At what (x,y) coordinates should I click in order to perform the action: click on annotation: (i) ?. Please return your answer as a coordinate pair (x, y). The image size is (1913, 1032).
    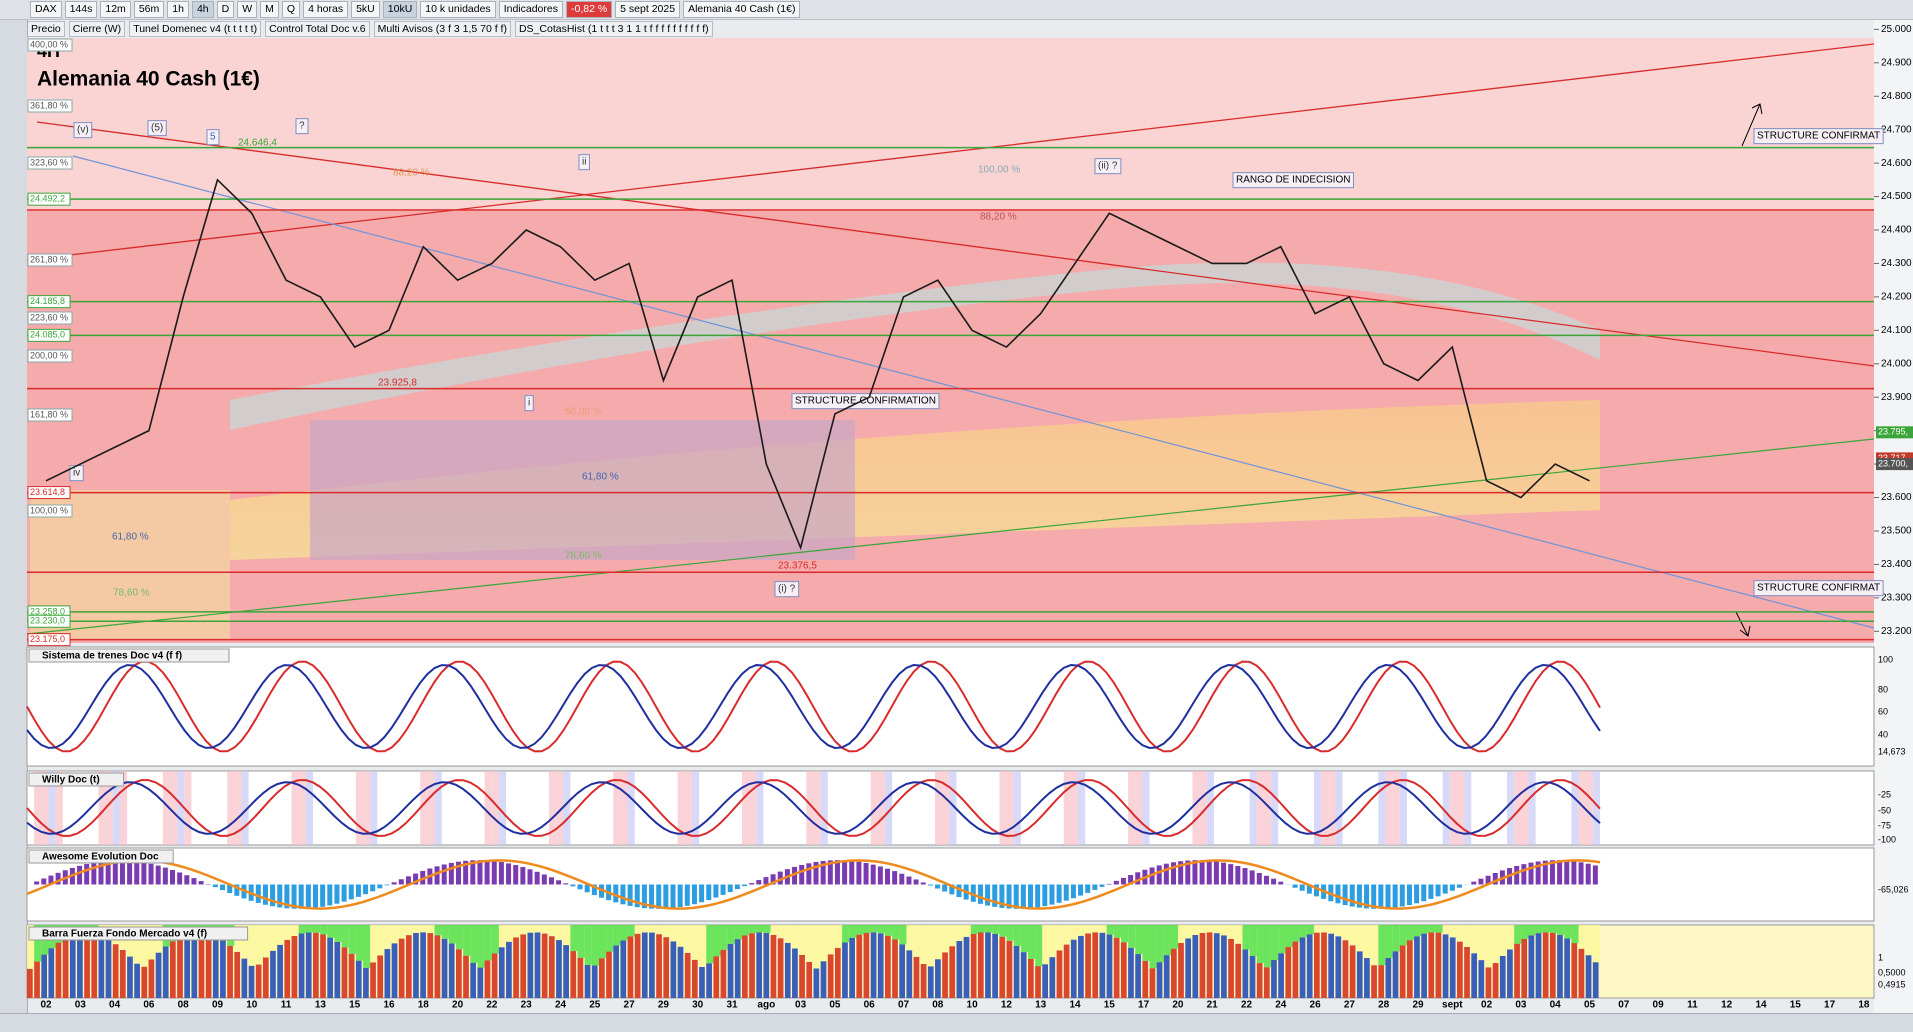
    Looking at the image, I should click on (787, 589).